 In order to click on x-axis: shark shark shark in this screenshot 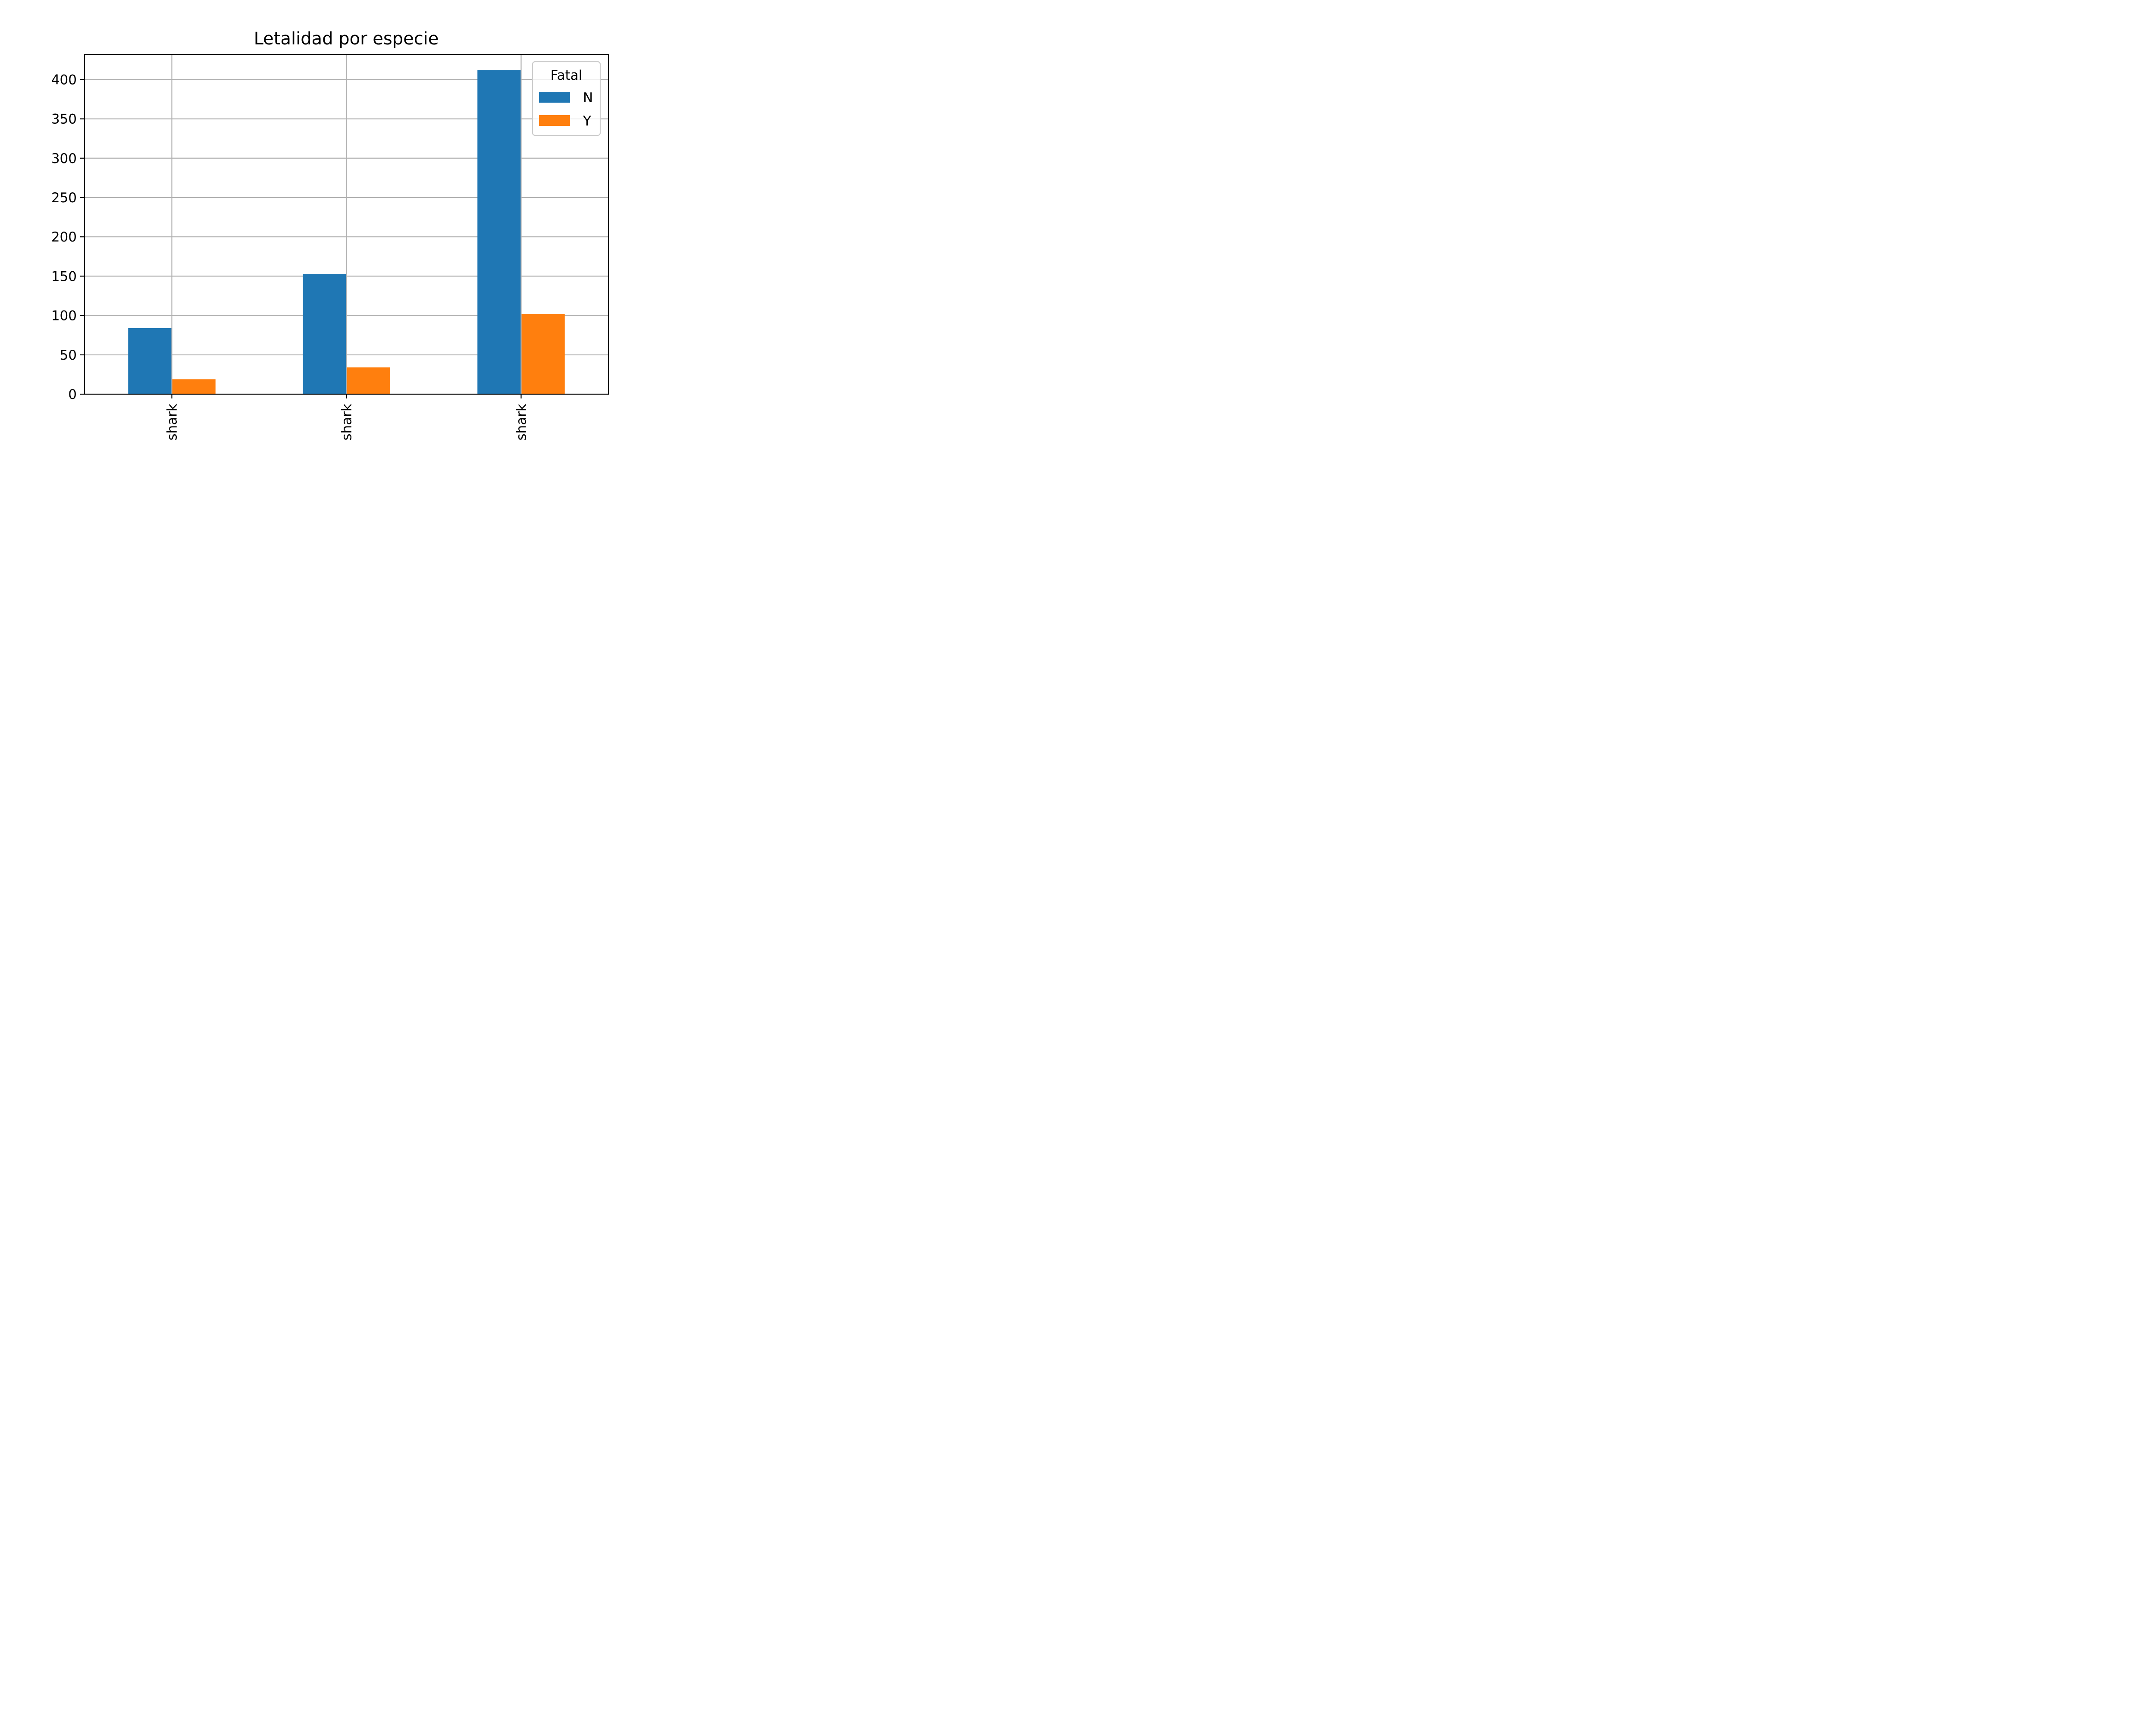, I will do `click(347, 417)`.